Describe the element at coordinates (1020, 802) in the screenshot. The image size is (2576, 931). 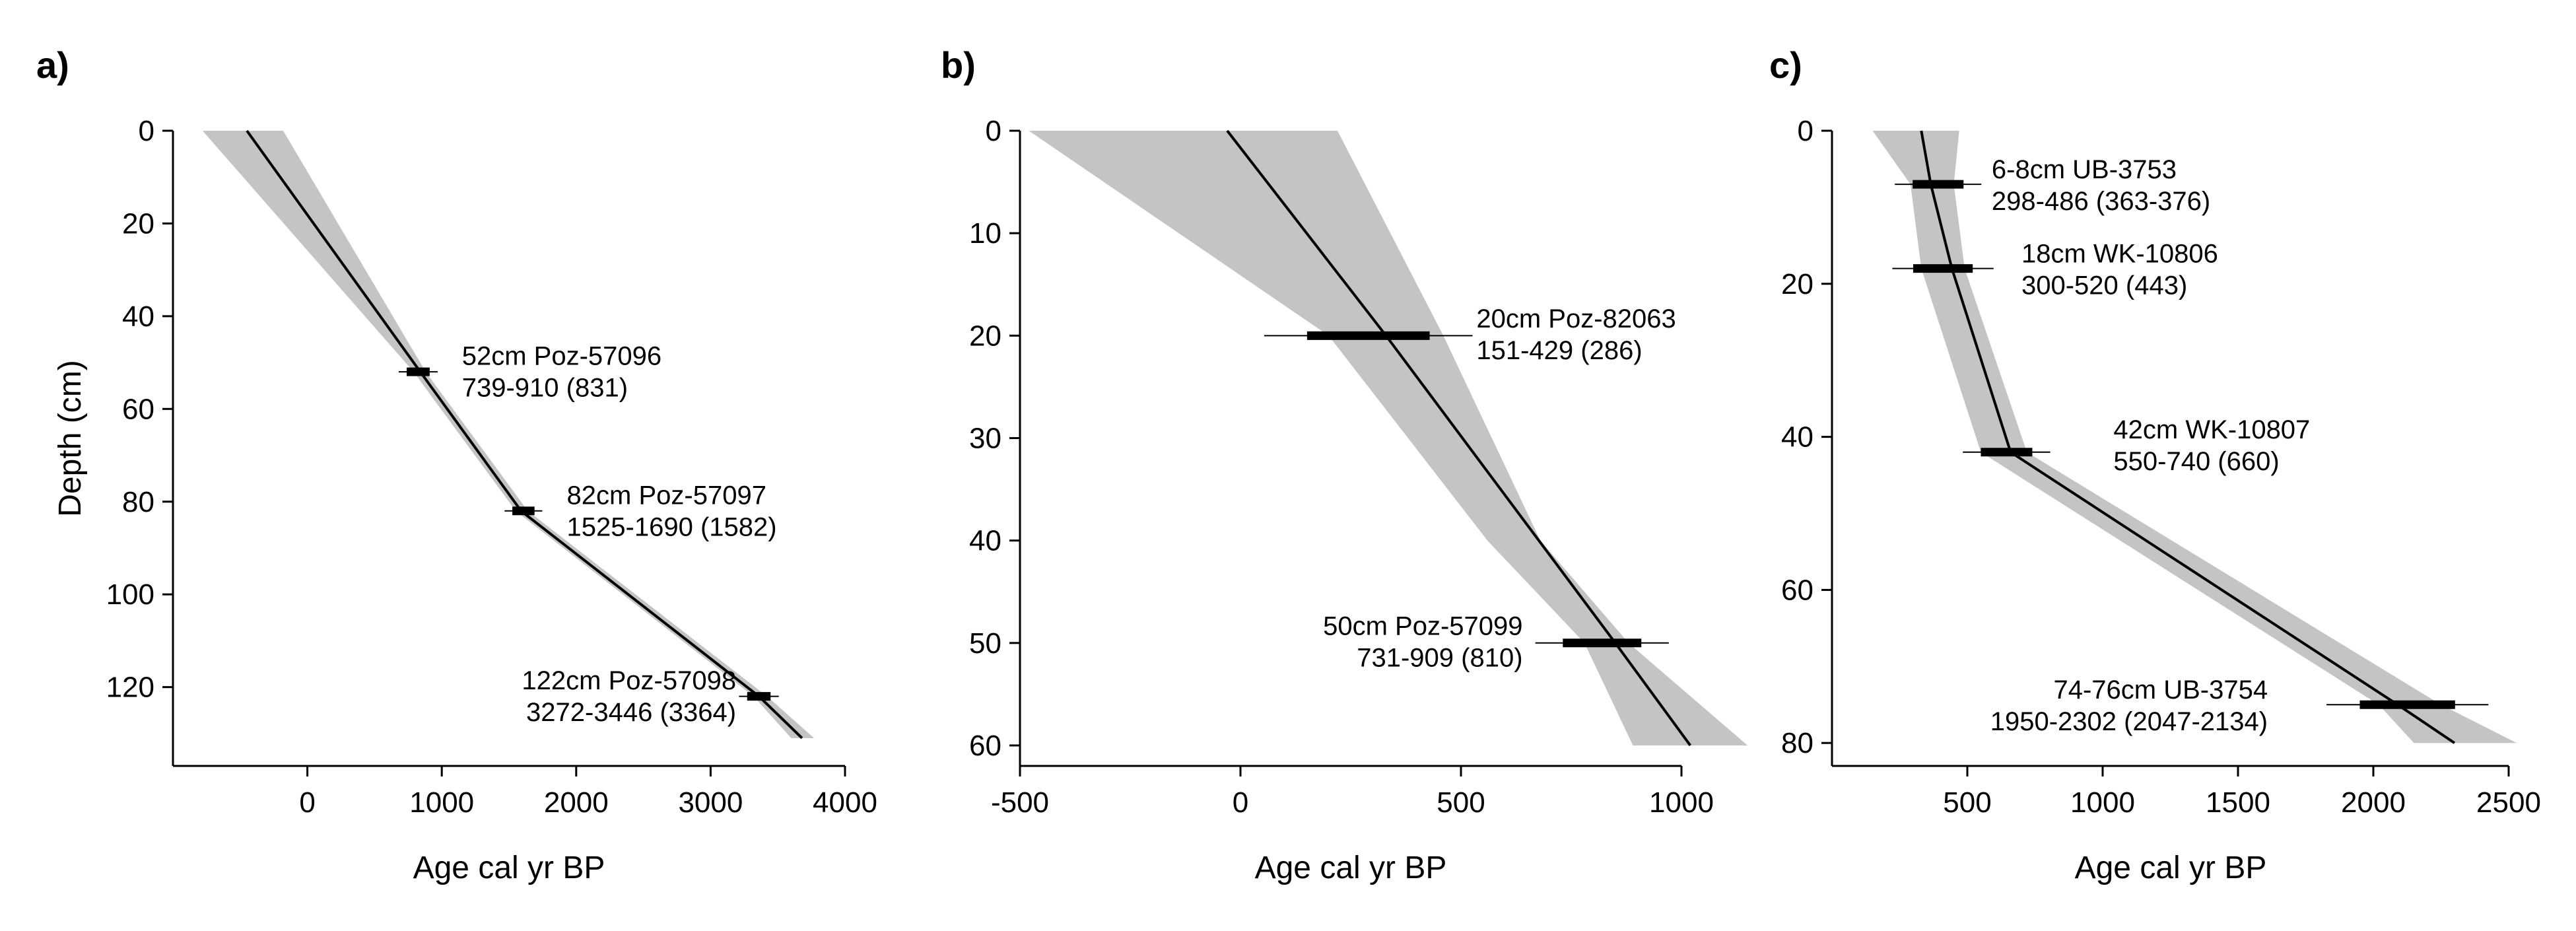
I see `panel-b-x-tick-label: -500` at that location.